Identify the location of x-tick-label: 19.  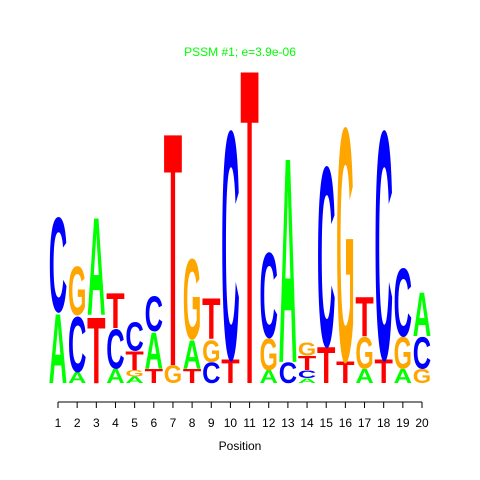
(403, 423).